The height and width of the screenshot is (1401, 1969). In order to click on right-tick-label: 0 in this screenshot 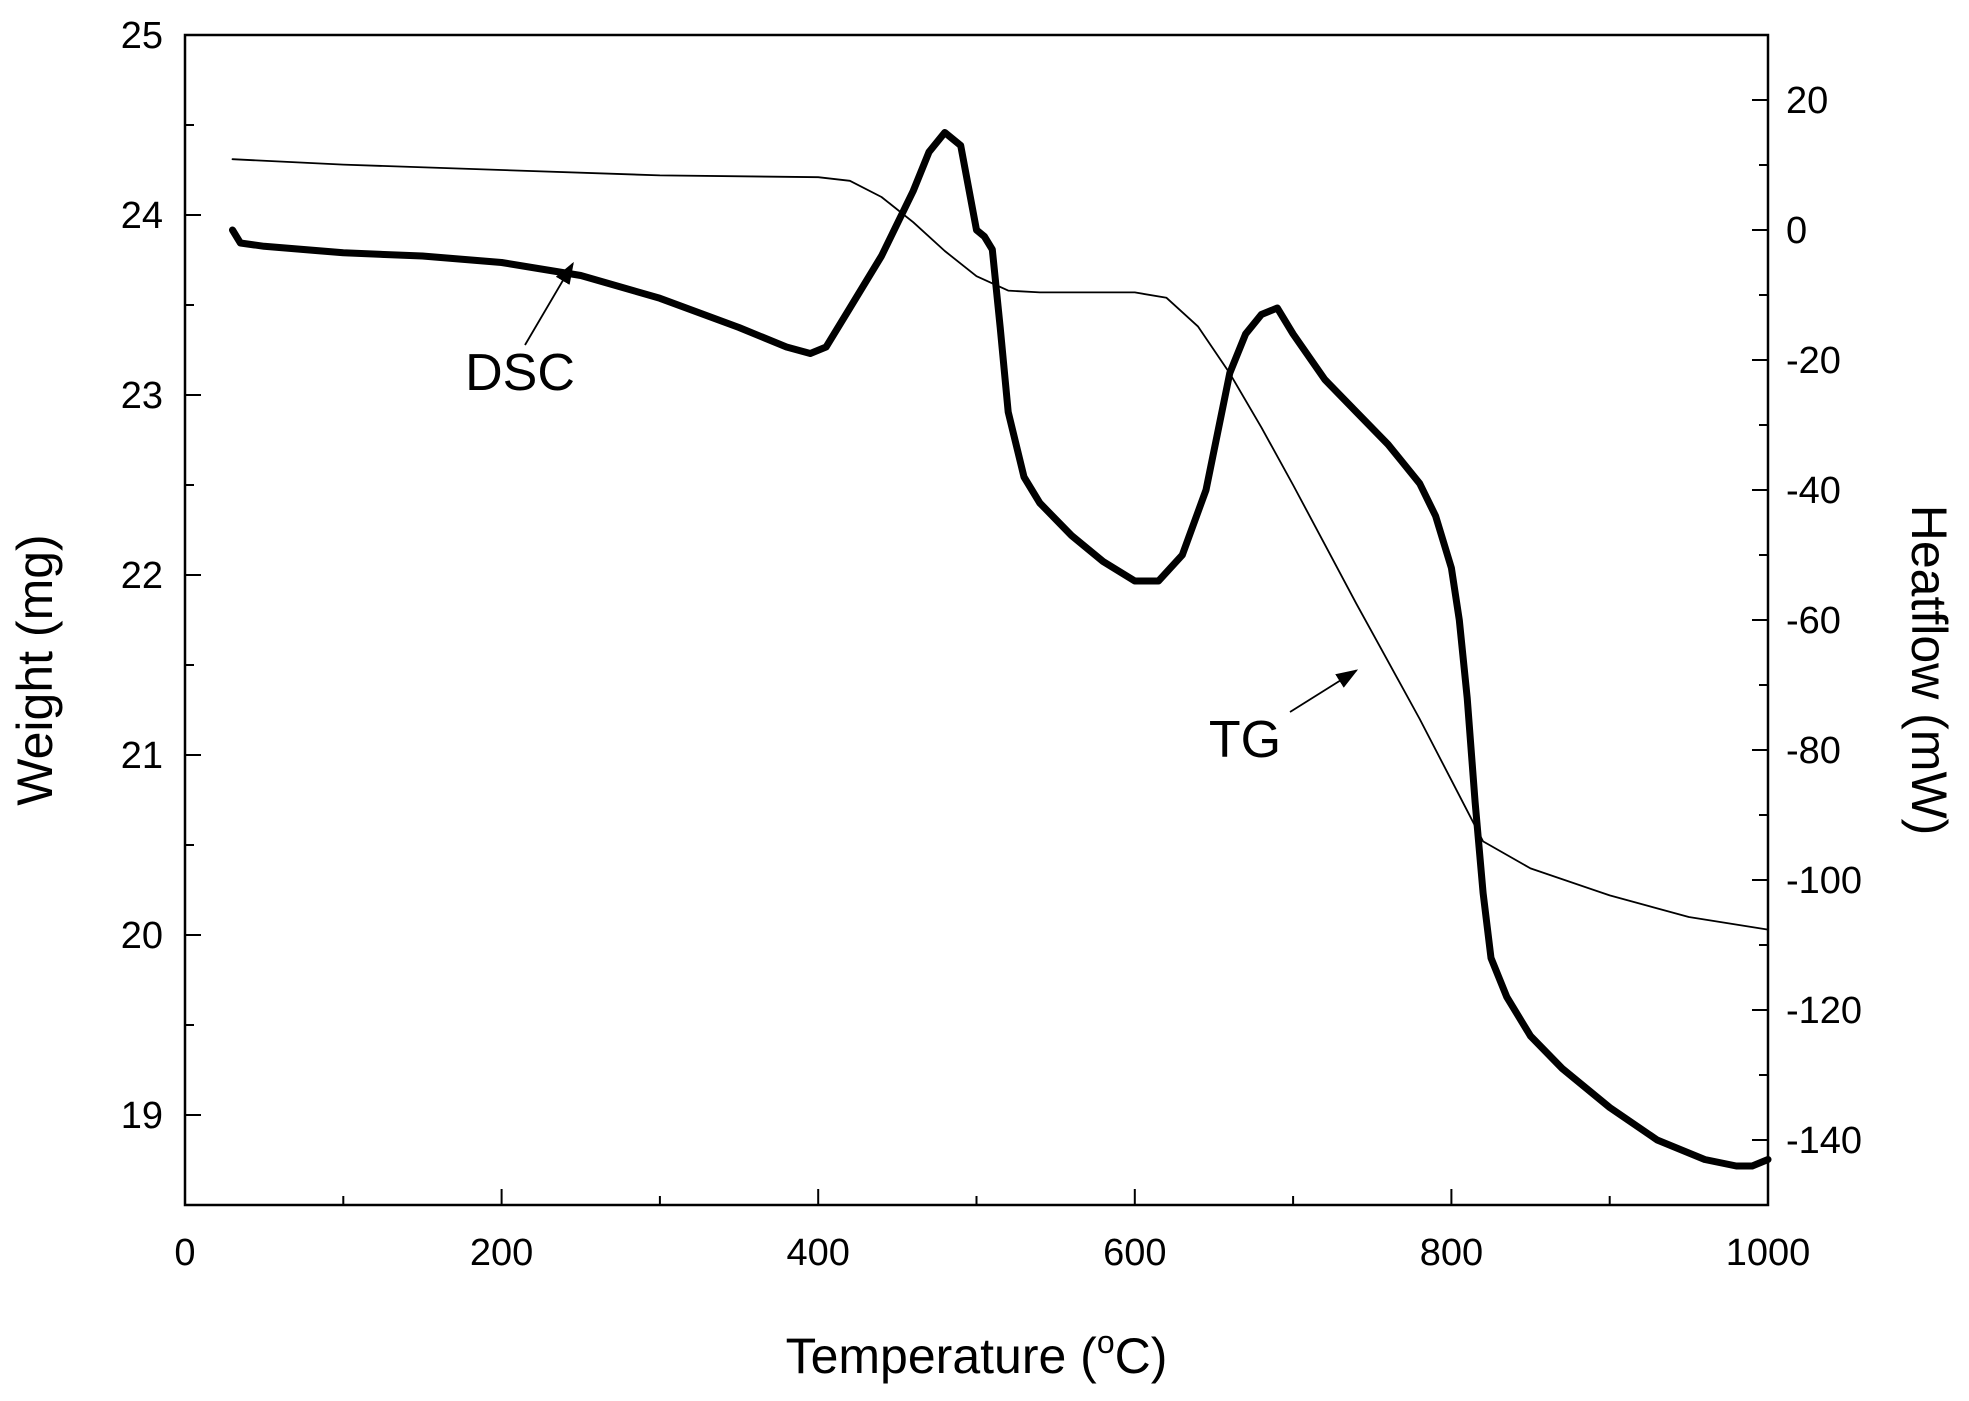, I will do `click(1796, 231)`.